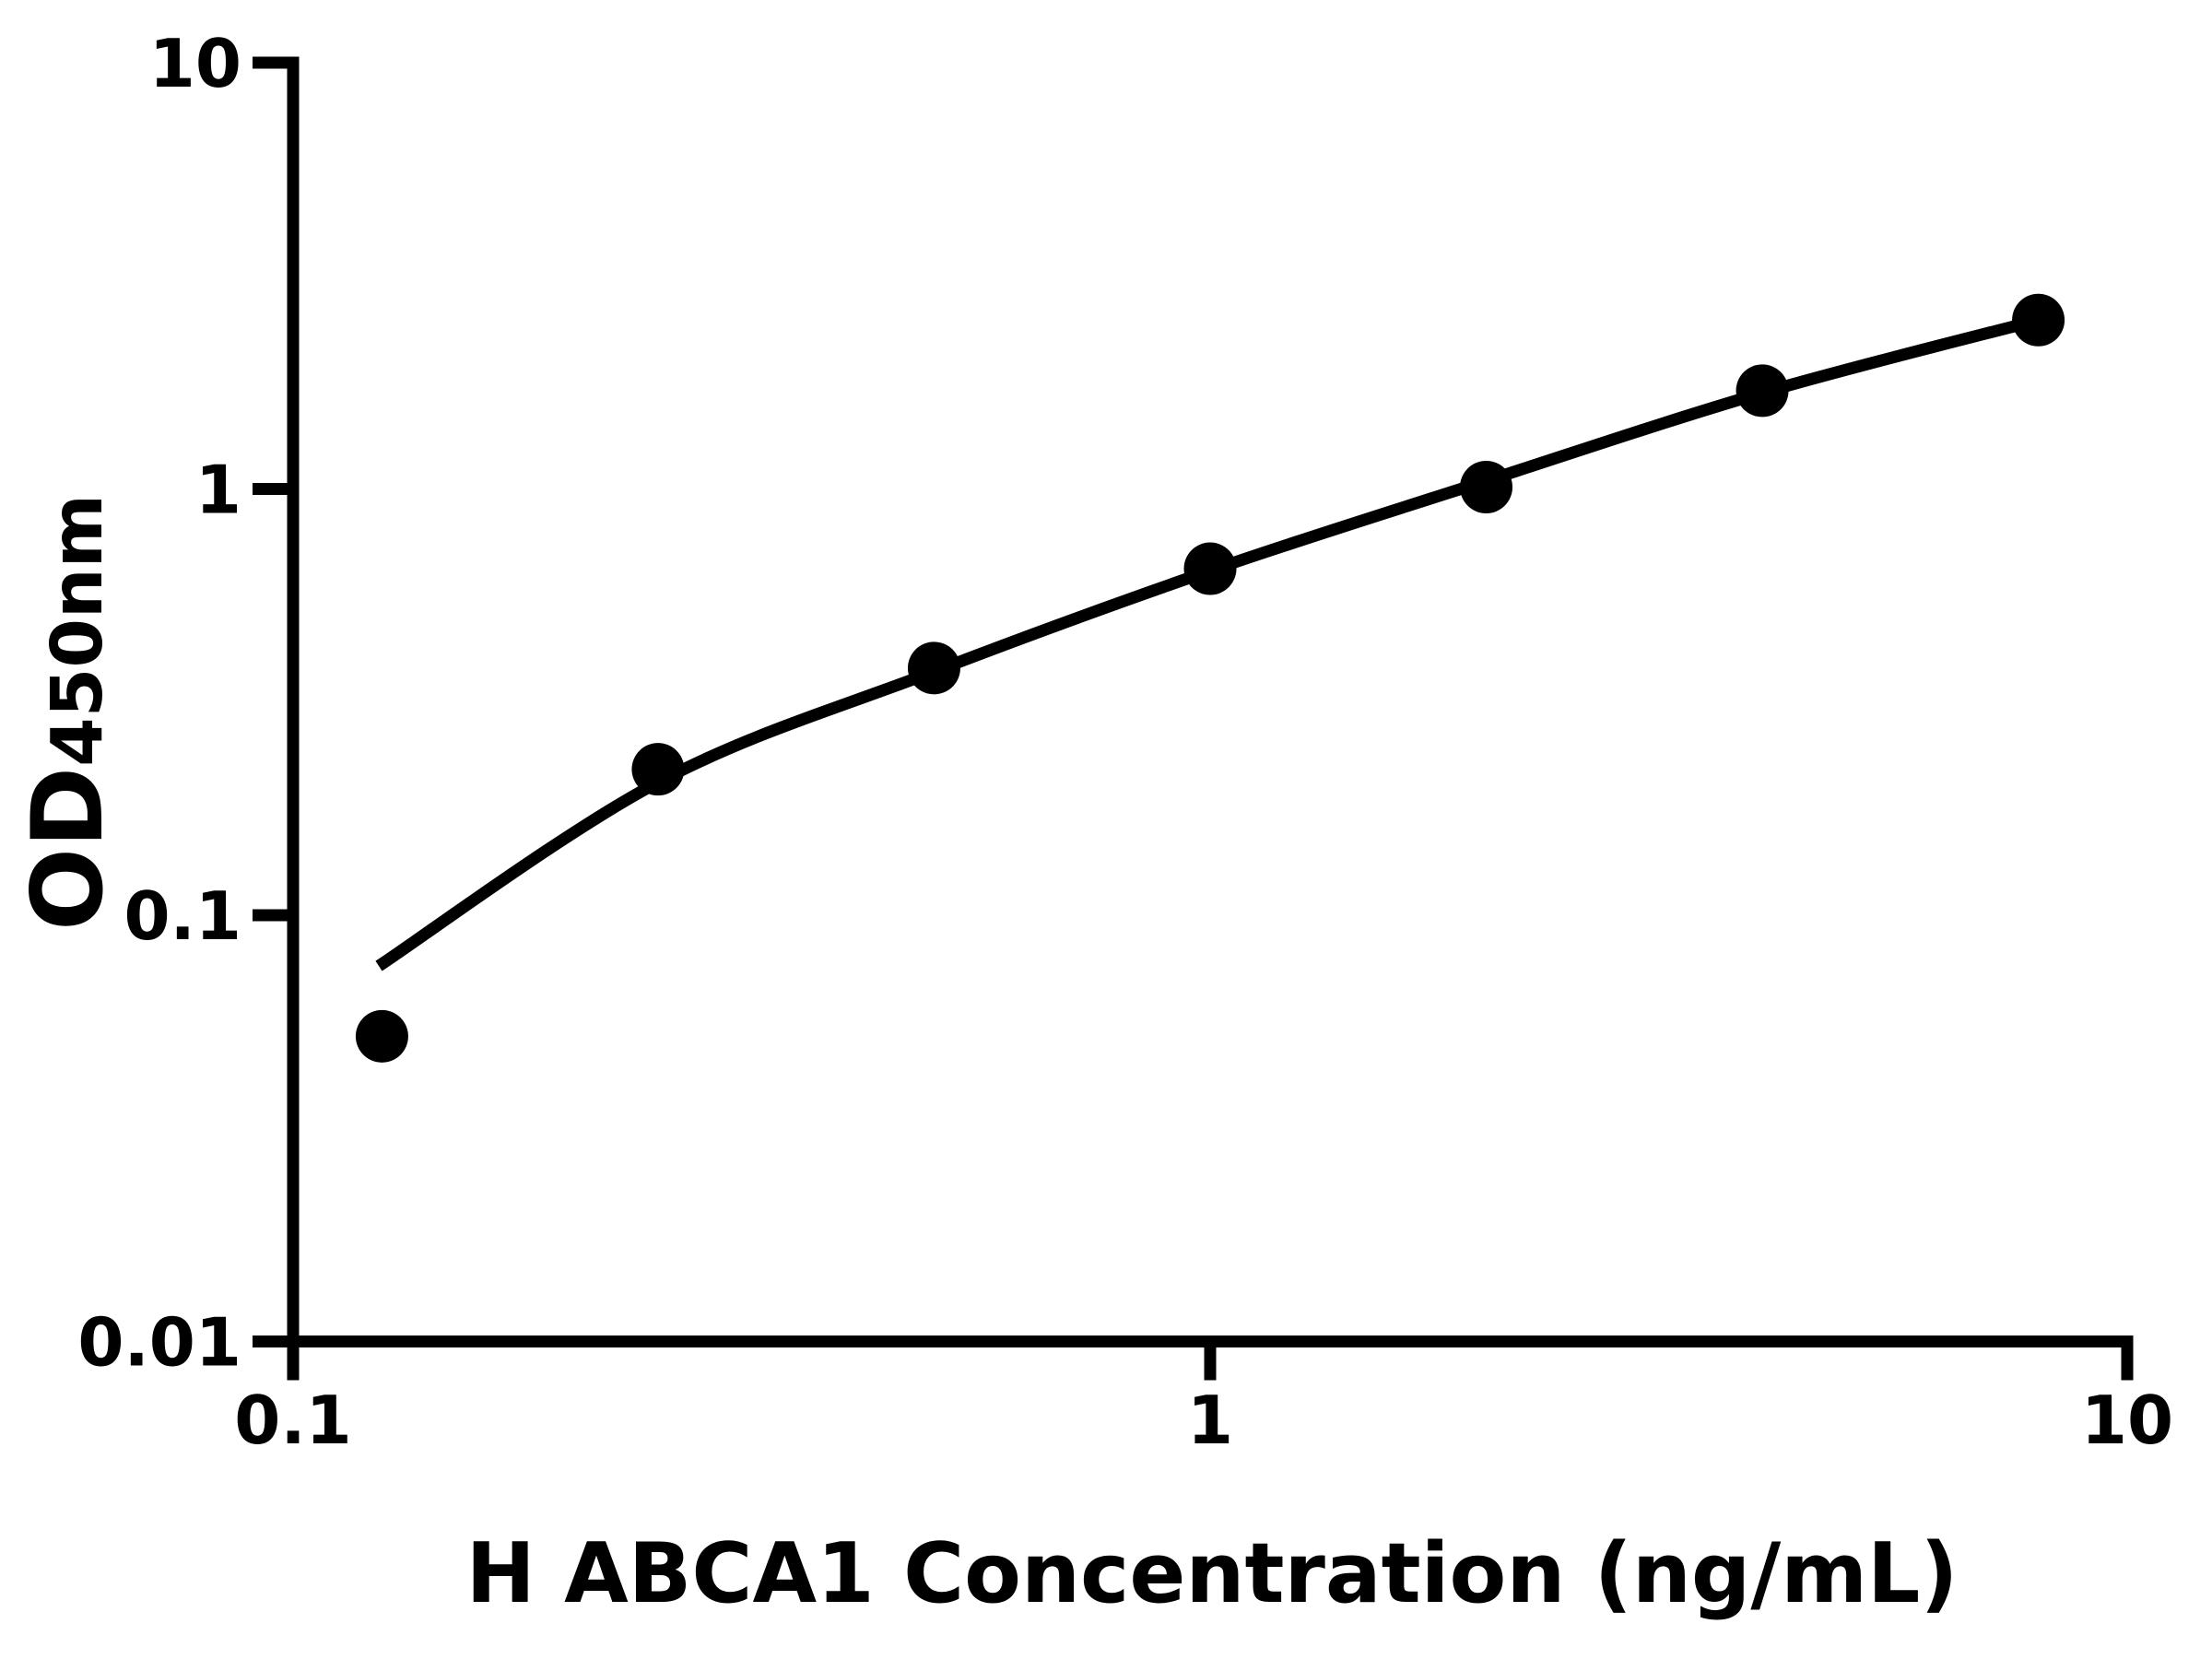  Describe the element at coordinates (2127, 1420) in the screenshot. I see `x-tick-label-10: 10` at that location.